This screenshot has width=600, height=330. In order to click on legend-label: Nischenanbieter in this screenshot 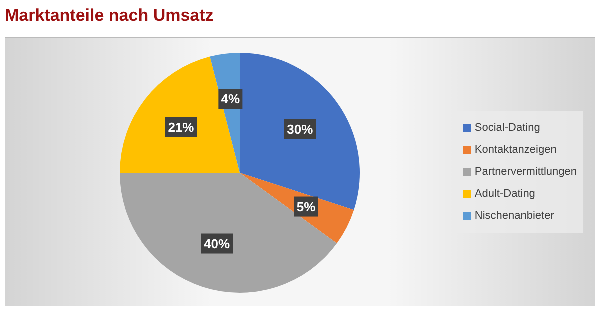, I will do `click(514, 216)`.